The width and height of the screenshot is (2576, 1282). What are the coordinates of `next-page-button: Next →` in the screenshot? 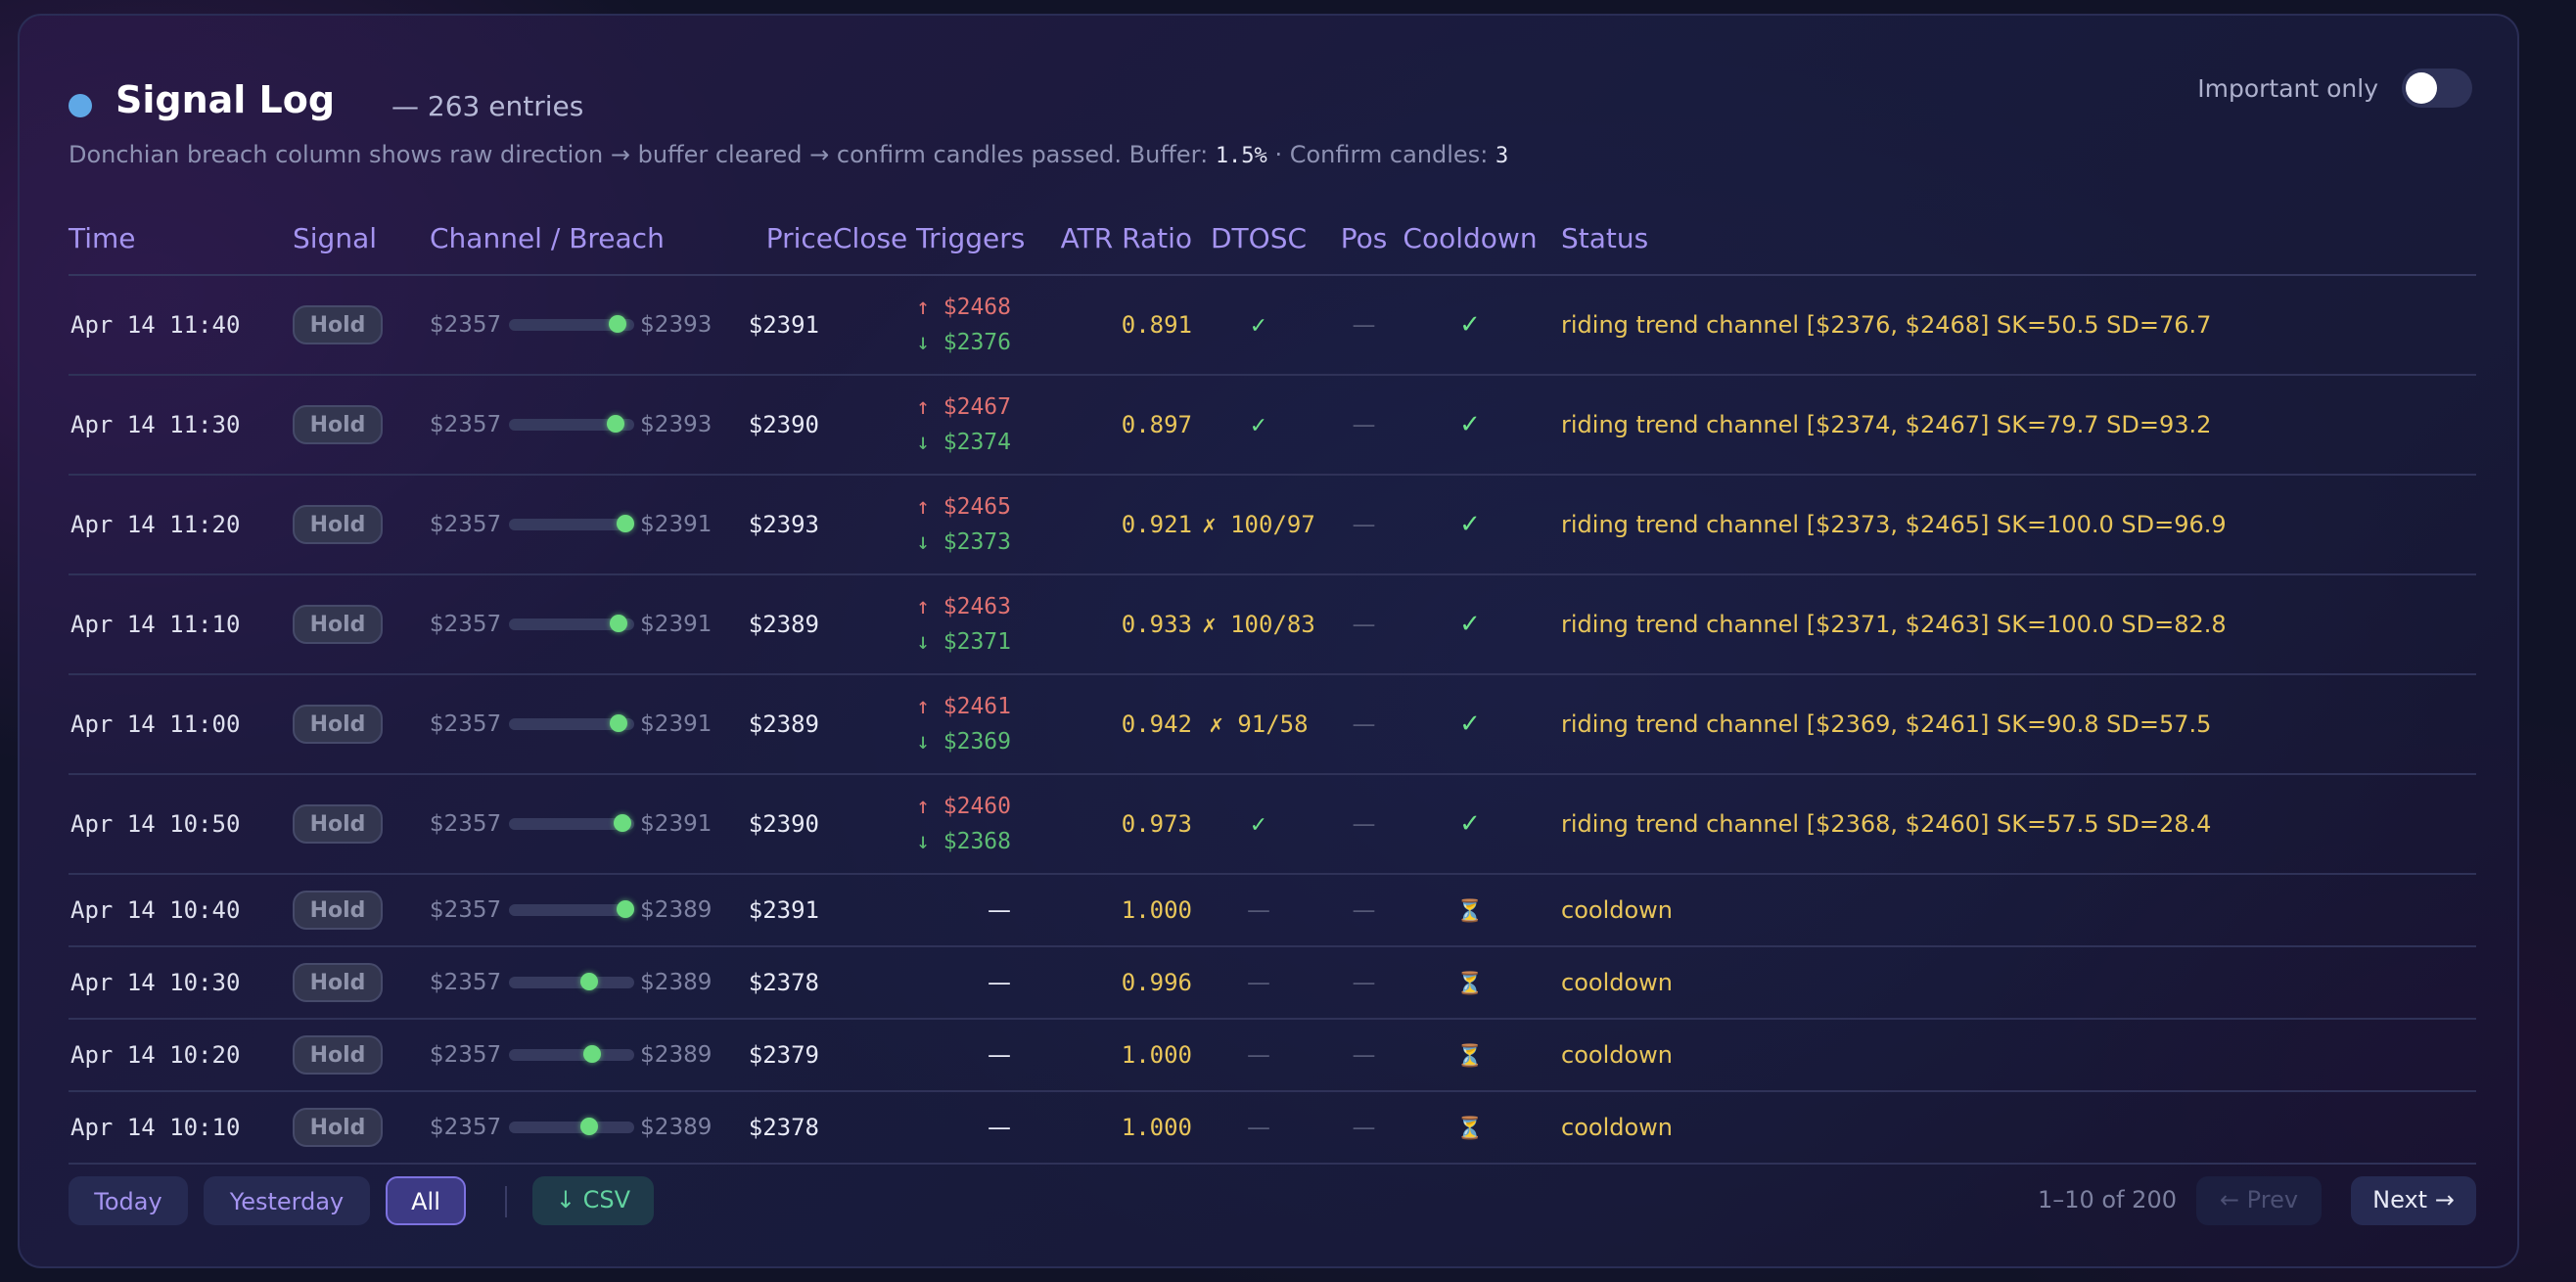 It's located at (2413, 1200).